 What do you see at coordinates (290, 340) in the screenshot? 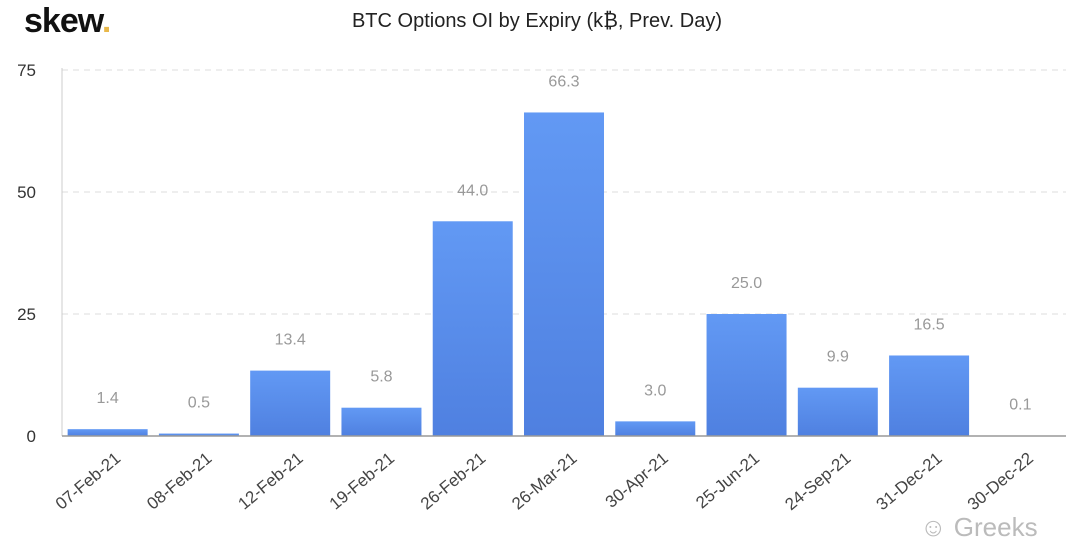
I see `data-label: 13.4` at bounding box center [290, 340].